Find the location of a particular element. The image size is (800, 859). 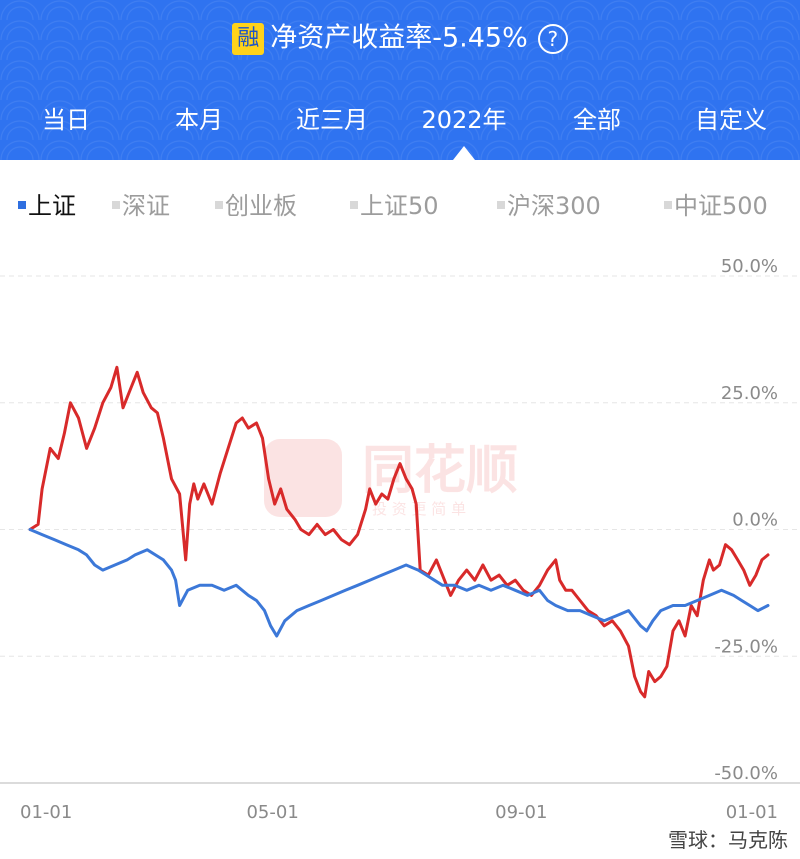

period-tabs: 当日 本月 近三月 2022年 全部 自定义 is located at coordinates (400, 120).